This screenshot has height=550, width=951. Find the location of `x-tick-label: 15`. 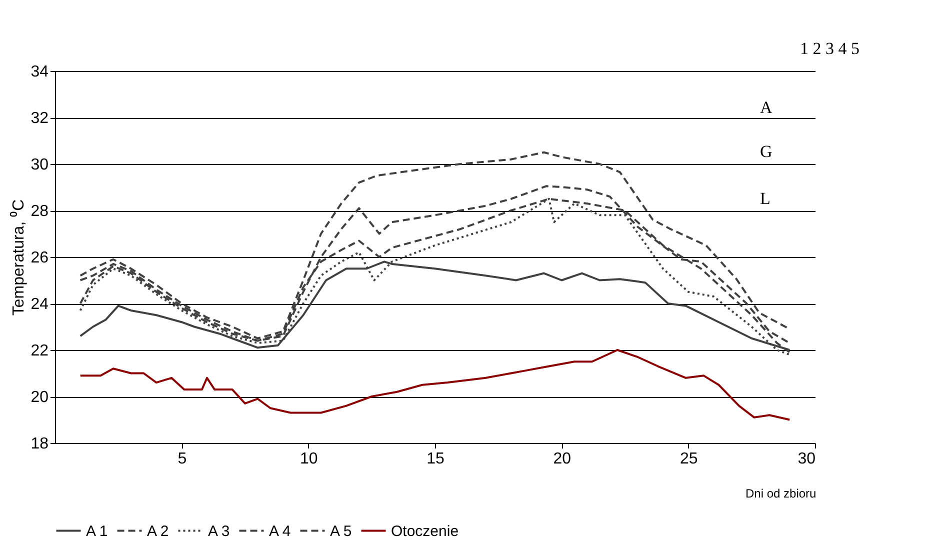

x-tick-label: 15 is located at coordinates (435, 459).